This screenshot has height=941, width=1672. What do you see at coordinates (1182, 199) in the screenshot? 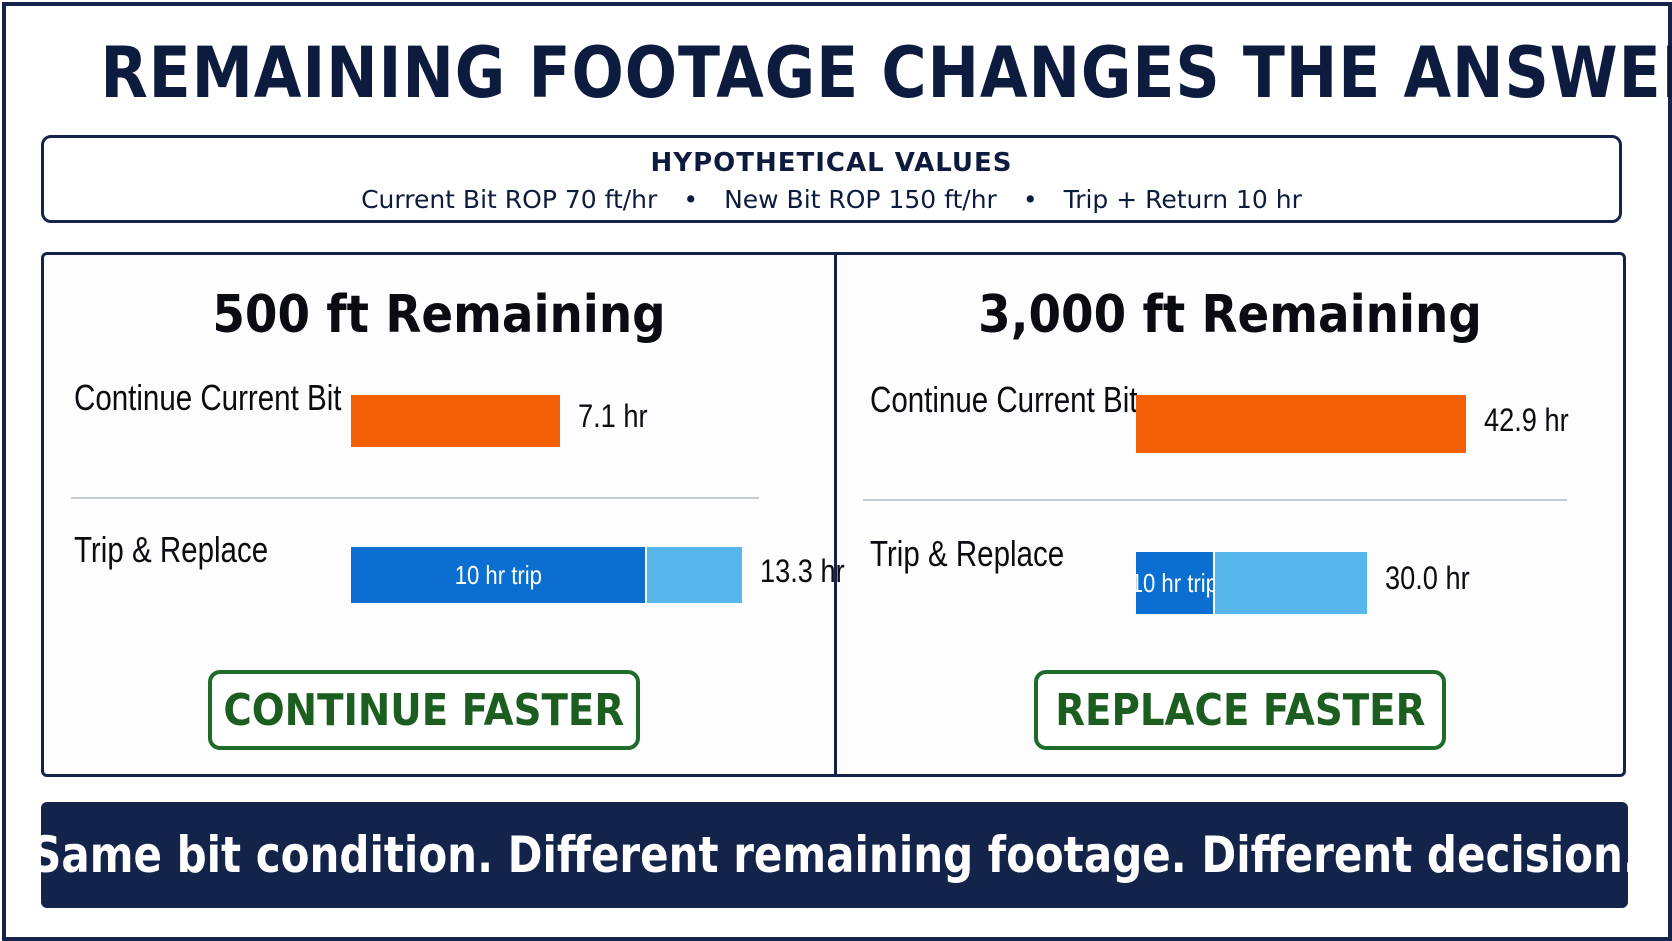
I see `assumption-trip-time: Trip + Return 10 hr` at bounding box center [1182, 199].